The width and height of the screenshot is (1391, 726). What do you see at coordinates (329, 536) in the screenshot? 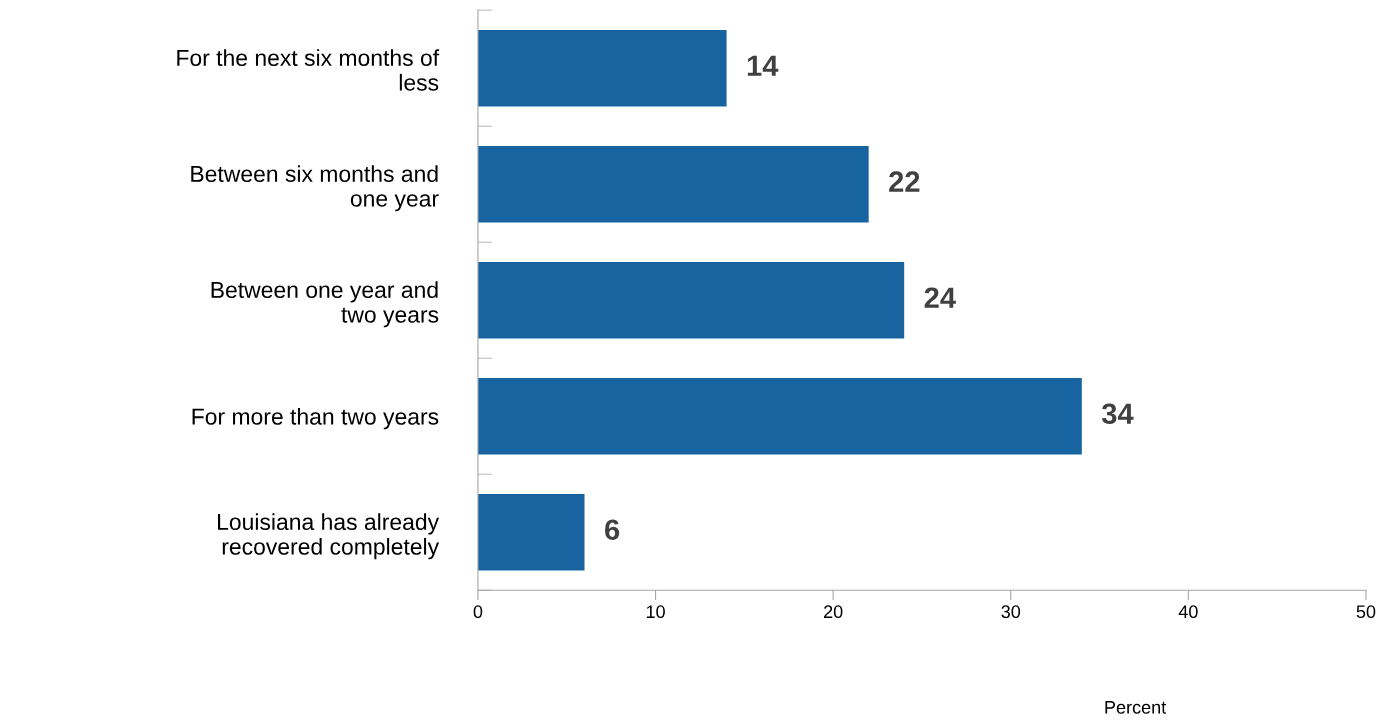
I see `y-tick-label: Louisiana has already recovered completely` at bounding box center [329, 536].